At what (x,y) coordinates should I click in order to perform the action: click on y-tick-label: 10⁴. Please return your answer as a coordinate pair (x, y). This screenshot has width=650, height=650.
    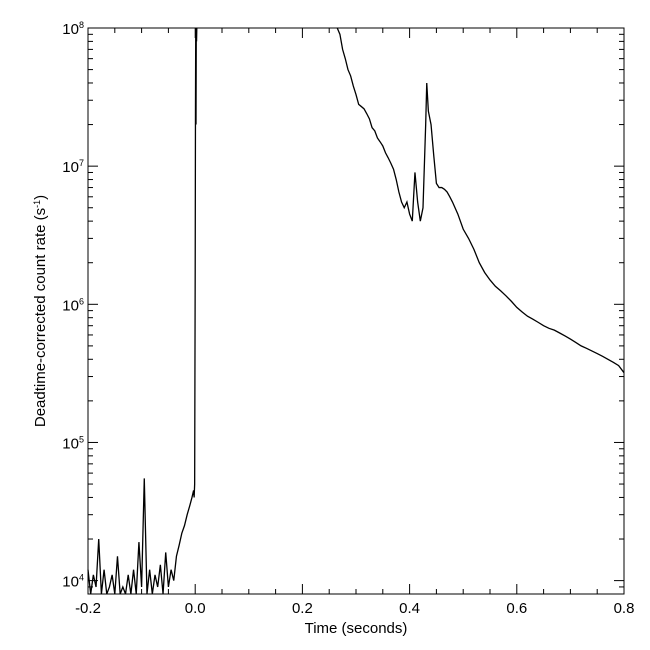
    Looking at the image, I should click on (73, 582).